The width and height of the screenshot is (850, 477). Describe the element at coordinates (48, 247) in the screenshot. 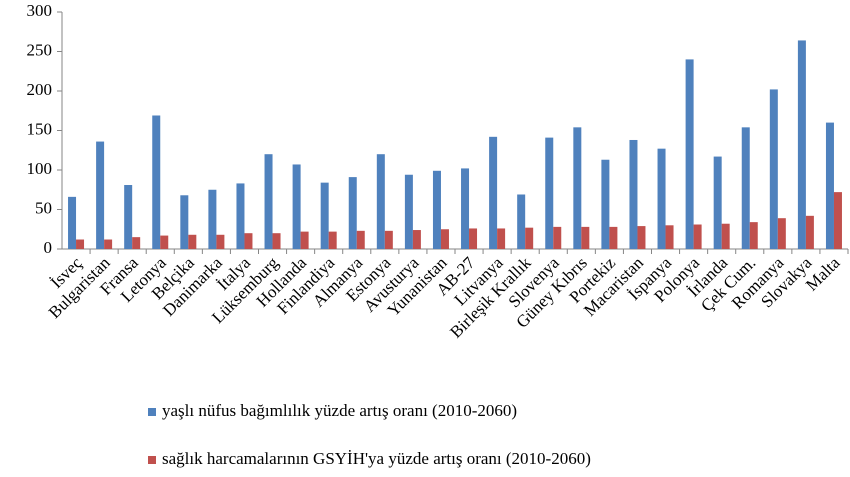

I see `y-tick-label: 0` at that location.